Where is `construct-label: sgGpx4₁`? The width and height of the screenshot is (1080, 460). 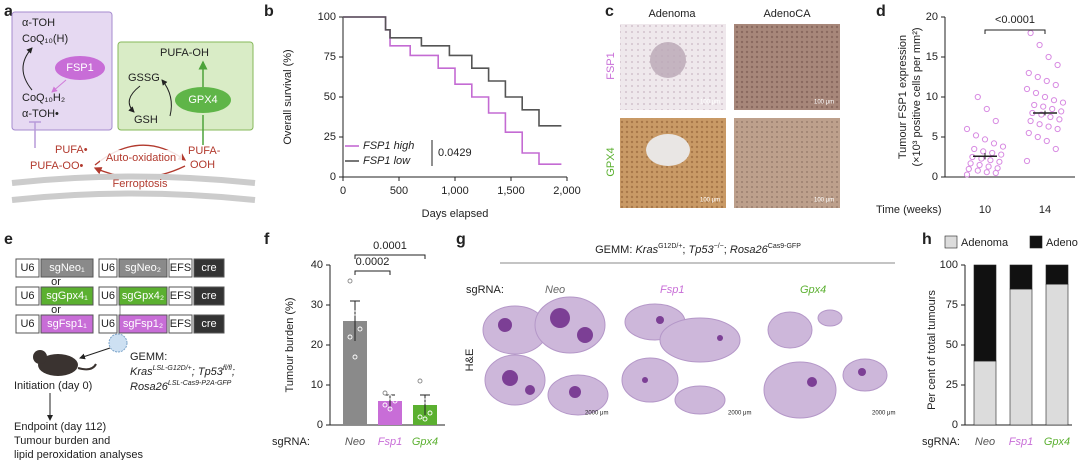
construct-label: sgGpx4₁ is located at coordinates (67, 296).